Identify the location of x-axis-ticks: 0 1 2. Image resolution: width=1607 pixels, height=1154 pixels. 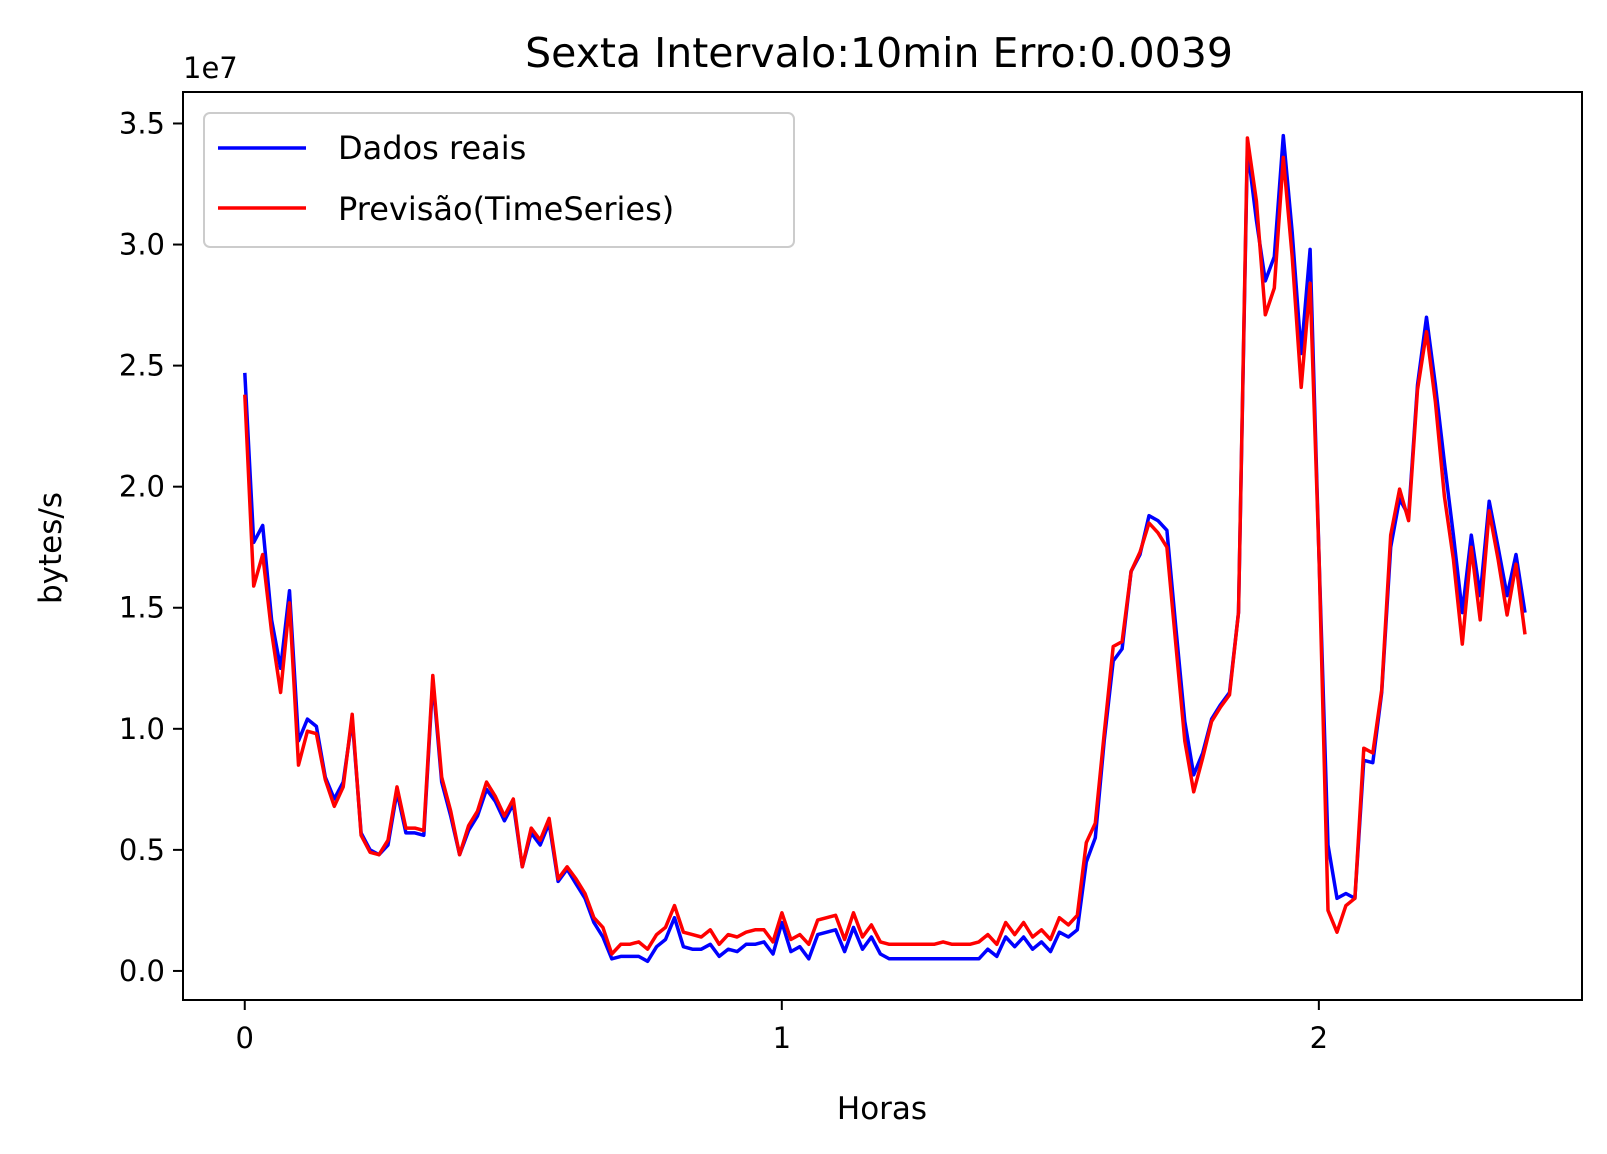
(782, 1027).